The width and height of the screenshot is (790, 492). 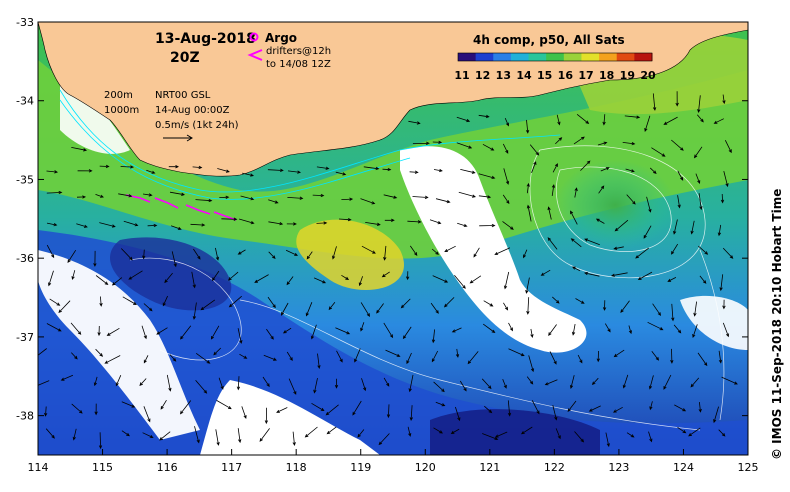 What do you see at coordinates (554, 467) in the screenshot?
I see `x-tick-label: 122` at bounding box center [554, 467].